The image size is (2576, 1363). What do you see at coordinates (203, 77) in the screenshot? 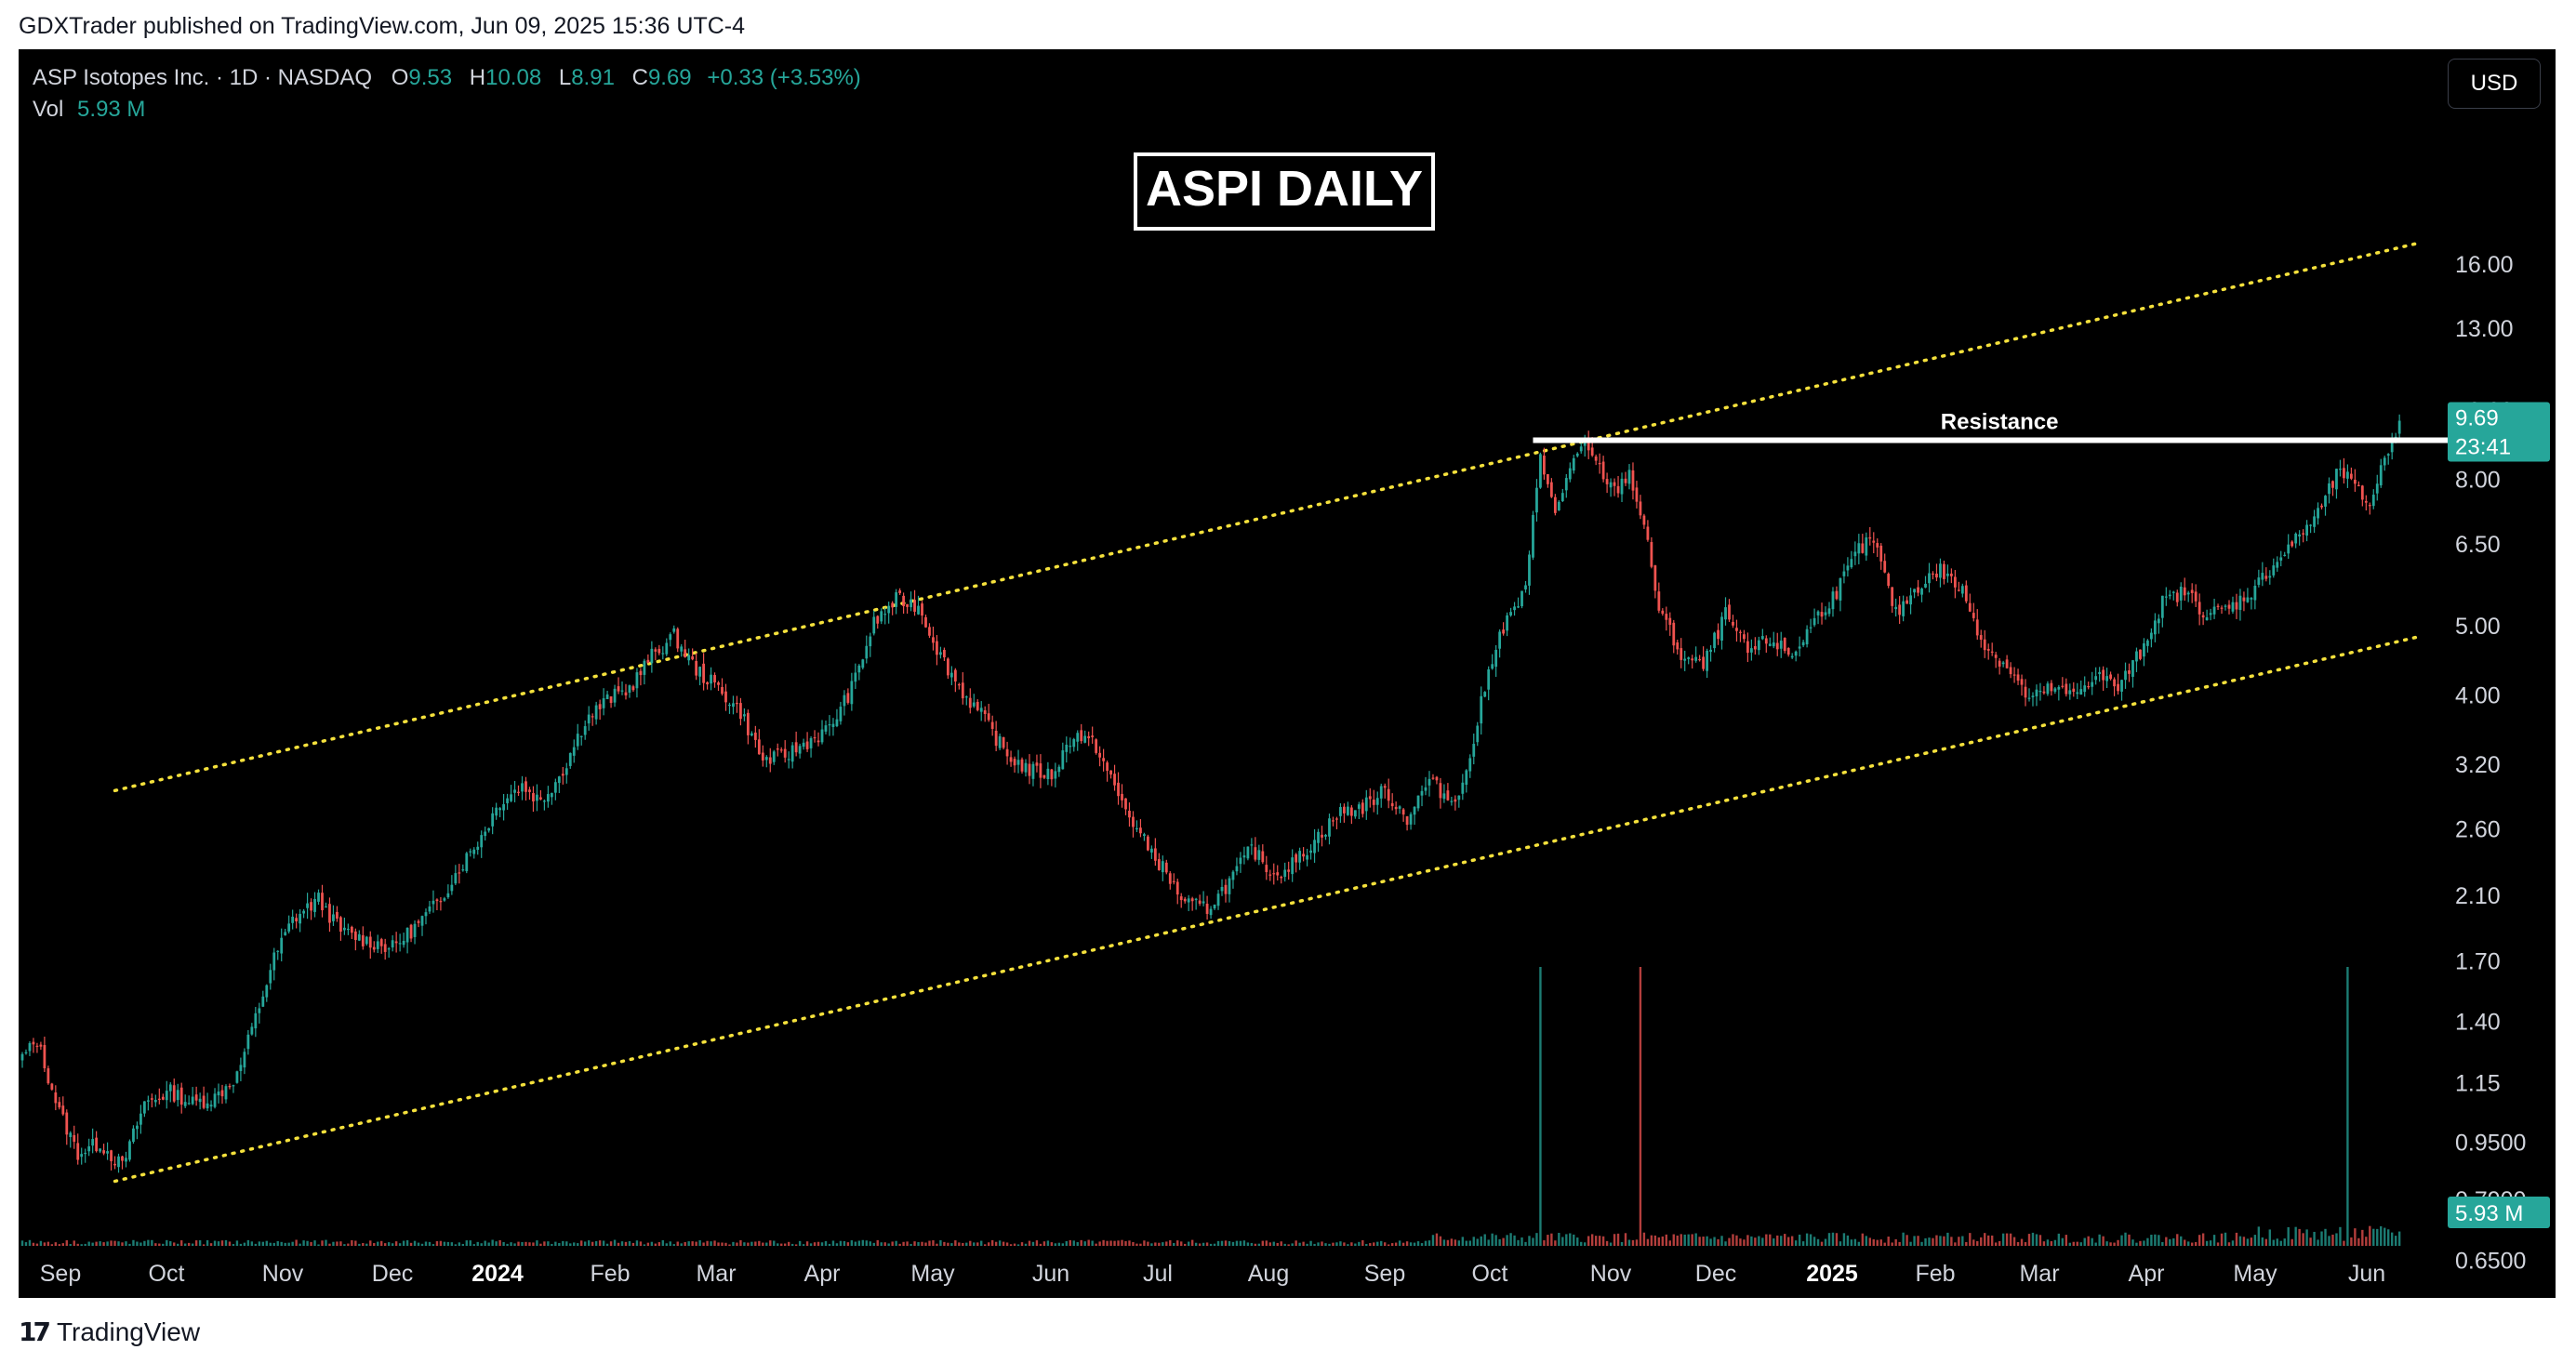
I see `symbol-name: ASP Isotopes Inc. · 1D · NASDAQ` at bounding box center [203, 77].